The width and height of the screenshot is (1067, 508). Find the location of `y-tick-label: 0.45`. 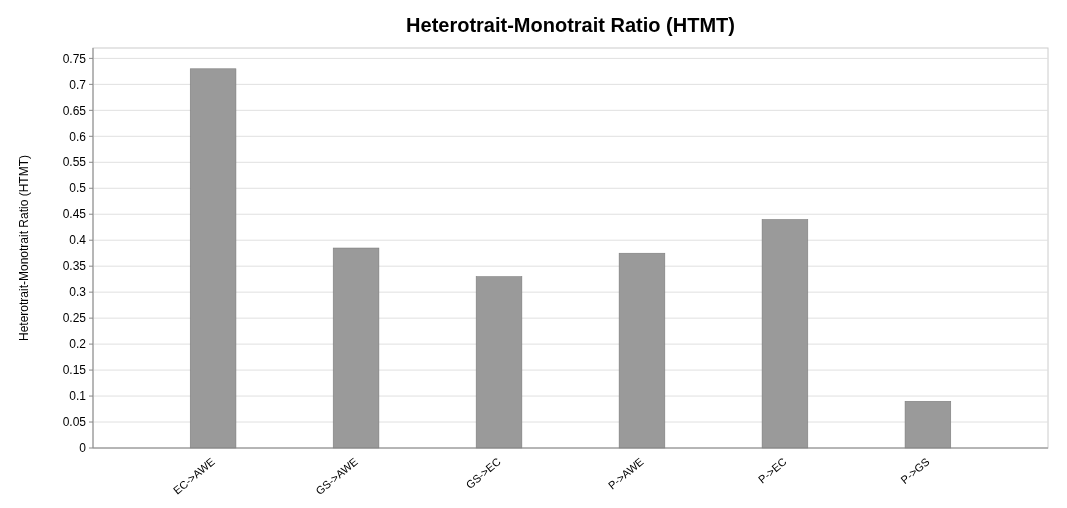

y-tick-label: 0.45 is located at coordinates (74, 214).